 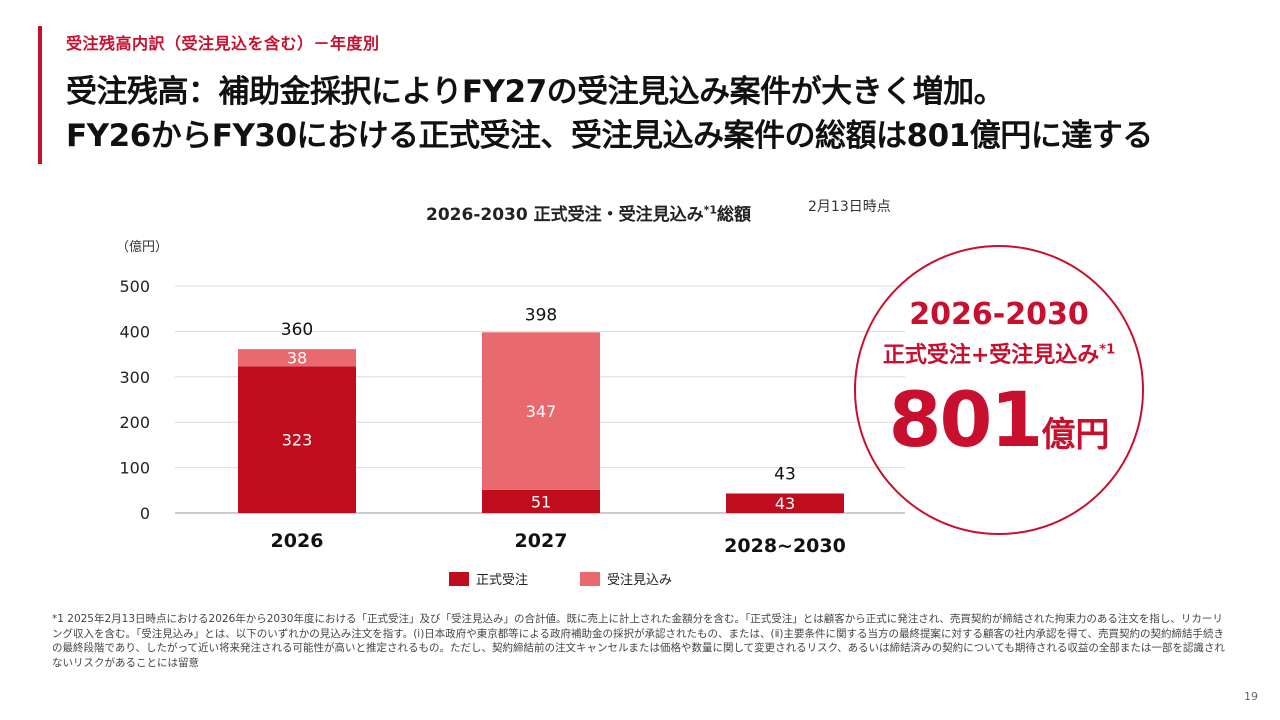 What do you see at coordinates (134, 468) in the screenshot?
I see `y-tick-label: 100` at bounding box center [134, 468].